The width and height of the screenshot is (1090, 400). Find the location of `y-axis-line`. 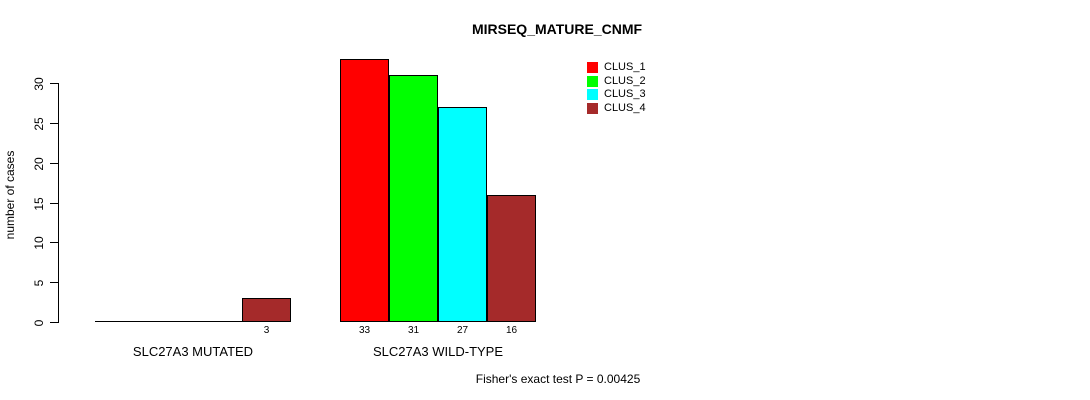

y-axis-line is located at coordinates (58, 203).